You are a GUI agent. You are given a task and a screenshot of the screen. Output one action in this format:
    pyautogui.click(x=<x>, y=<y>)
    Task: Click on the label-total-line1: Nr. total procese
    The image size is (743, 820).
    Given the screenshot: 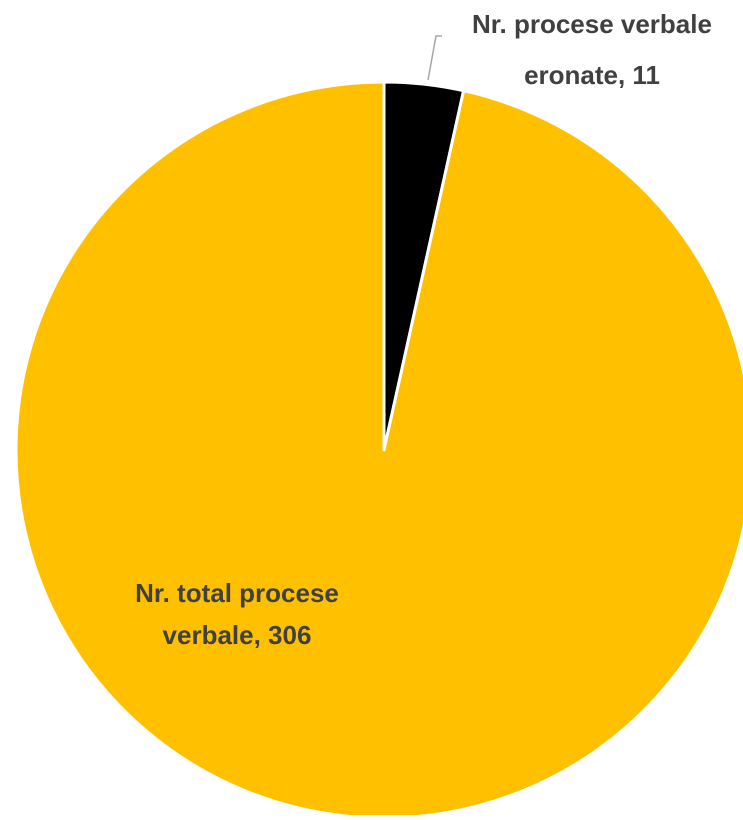 What is the action you would take?
    pyautogui.click(x=237, y=593)
    